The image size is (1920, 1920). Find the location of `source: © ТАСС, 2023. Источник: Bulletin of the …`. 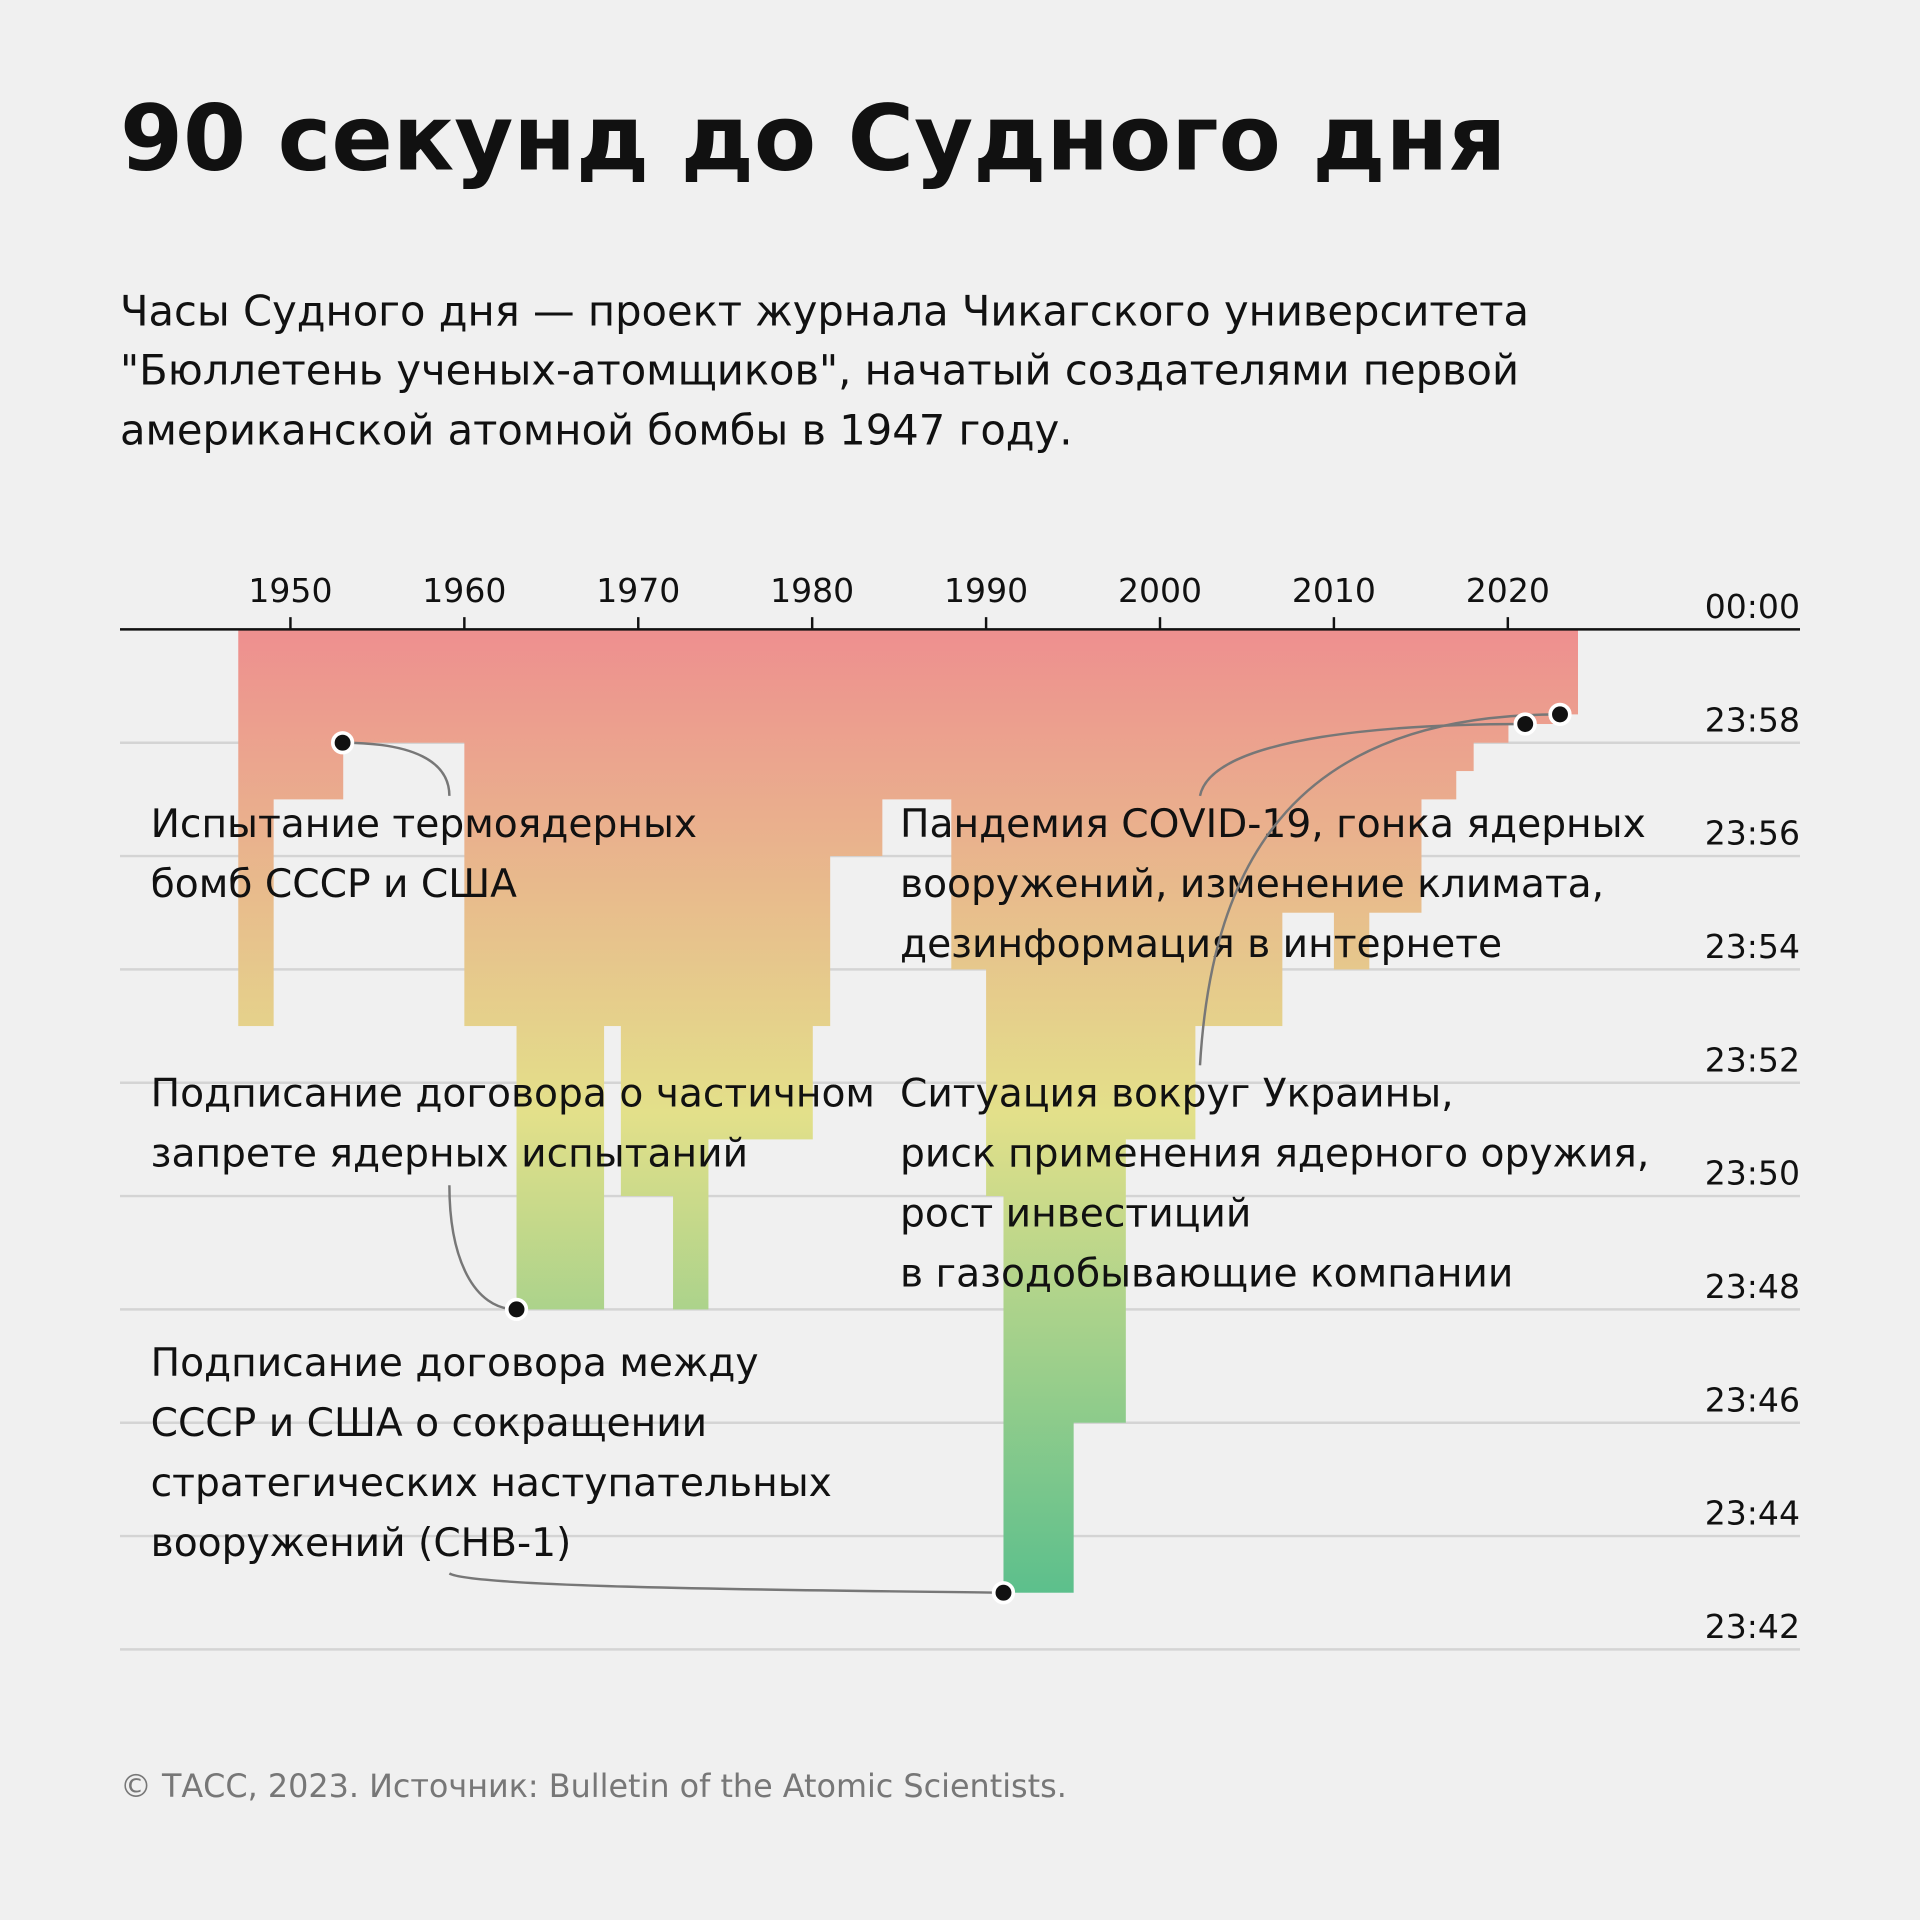

source: © ТАСС, 2023. Источник: Bulletin of the … is located at coordinates (593, 1786).